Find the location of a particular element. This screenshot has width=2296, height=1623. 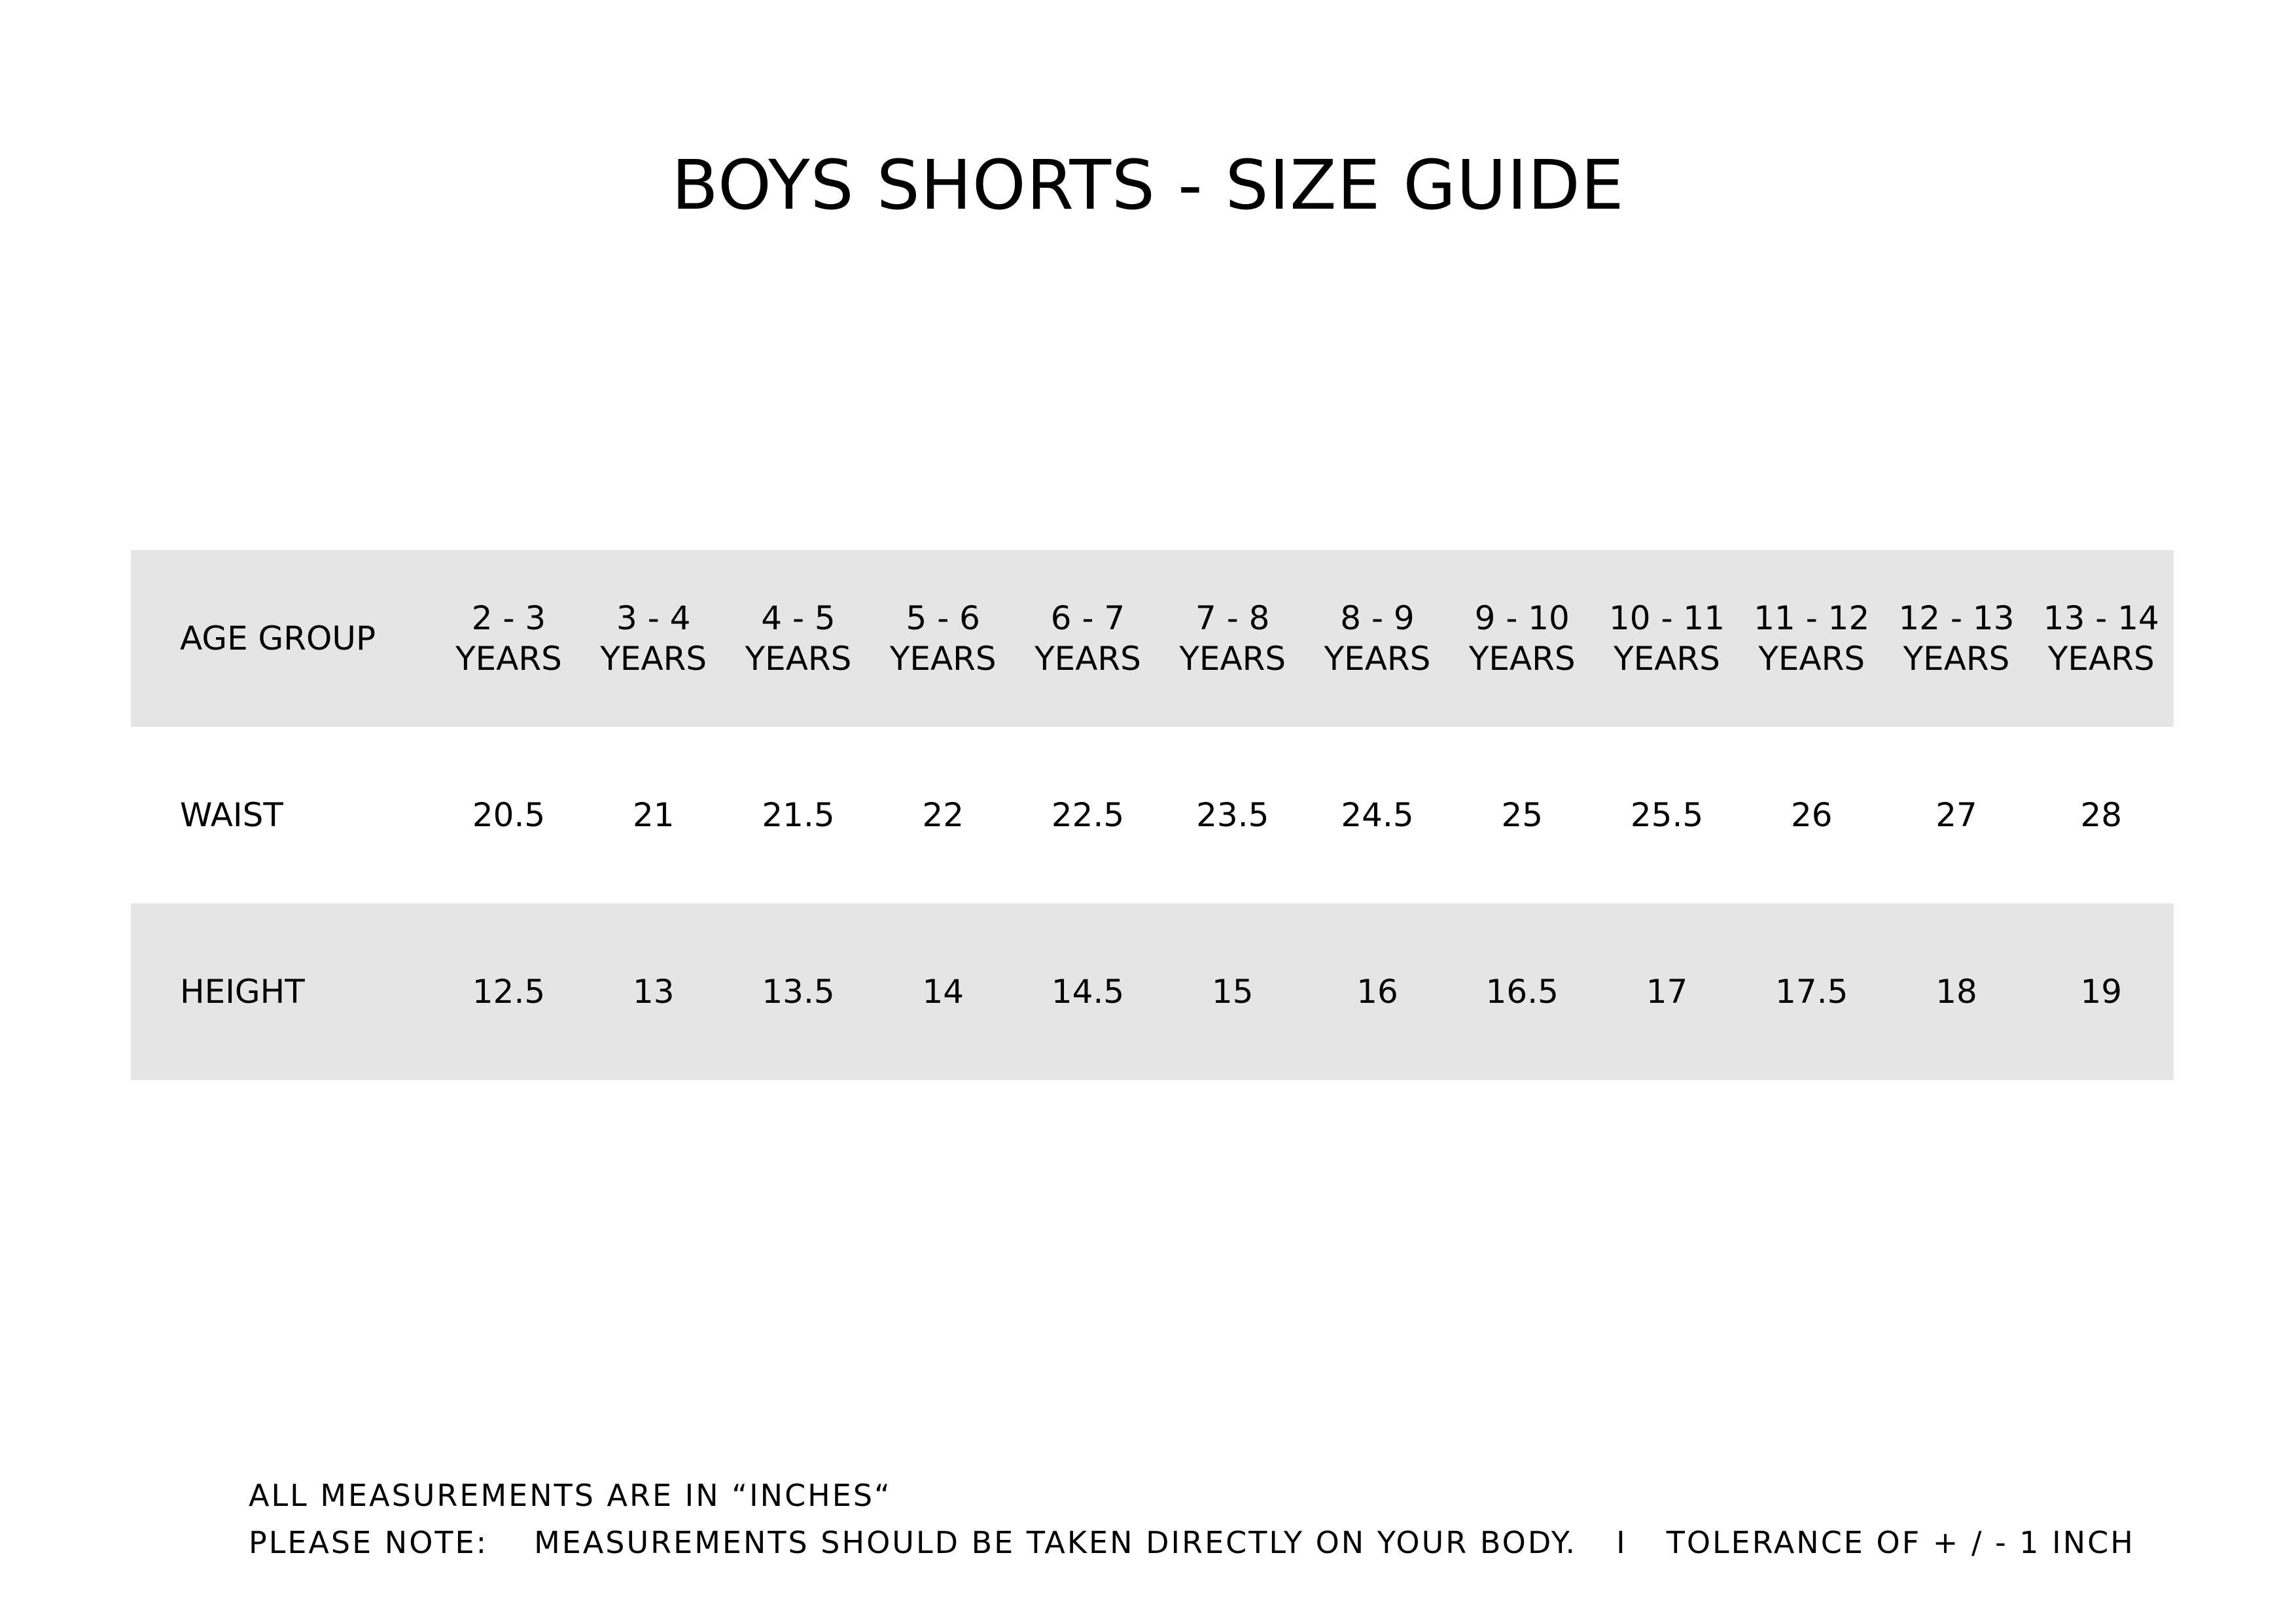

waist-value: 24.5 is located at coordinates (1377, 815).